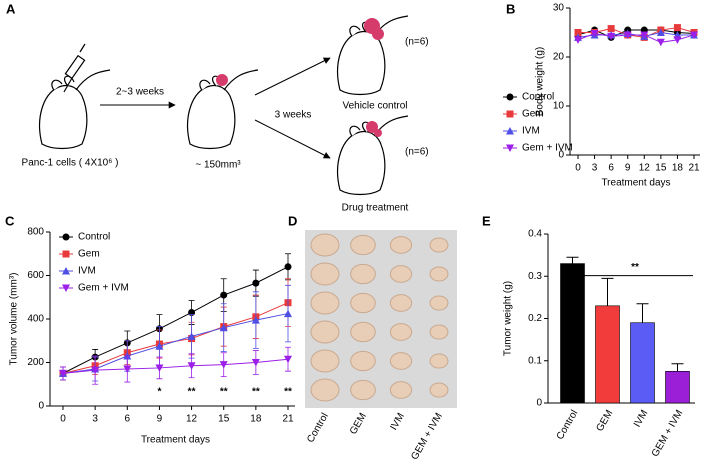 This screenshot has height=463, width=708. Describe the element at coordinates (535, 360) in the screenshot. I see `y-tick-label: 0.1` at that location.